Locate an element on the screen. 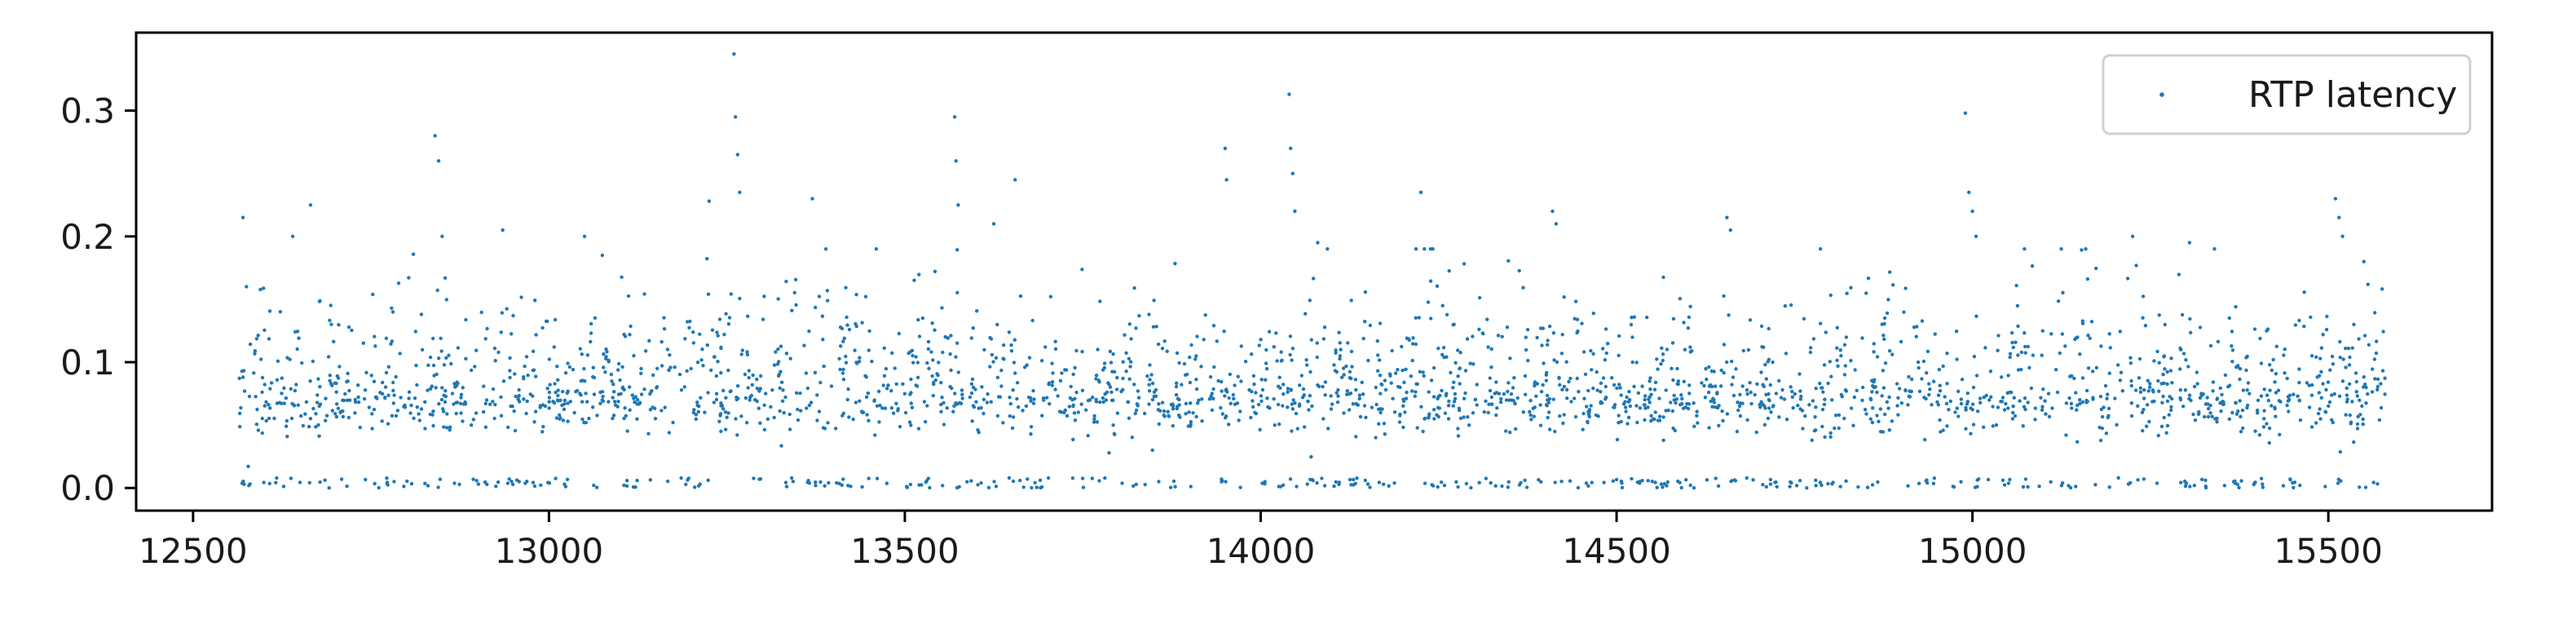 The width and height of the screenshot is (2576, 624). x-tick-label: 15000 is located at coordinates (1972, 551).